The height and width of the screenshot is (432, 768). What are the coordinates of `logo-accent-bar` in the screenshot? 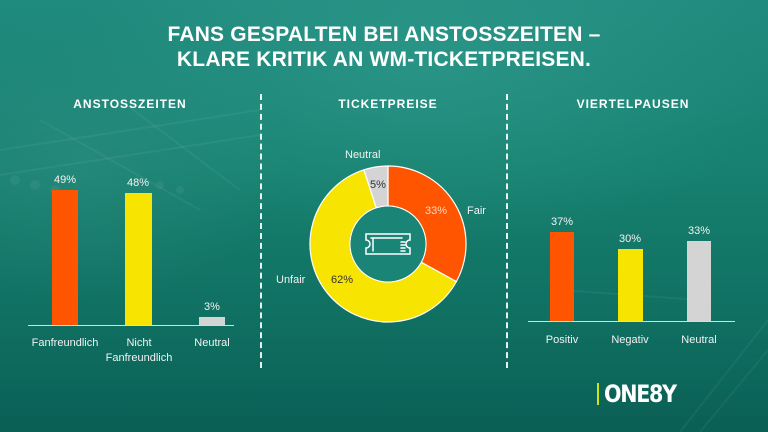 It's located at (598, 394).